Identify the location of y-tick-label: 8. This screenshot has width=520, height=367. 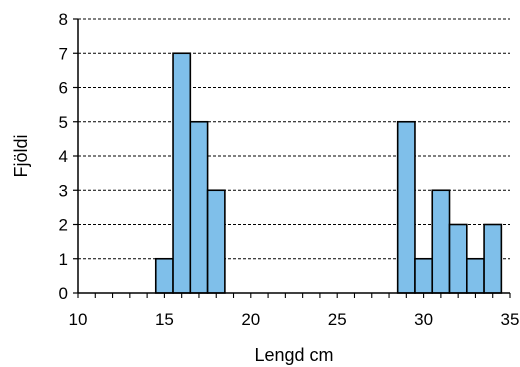
(63, 19).